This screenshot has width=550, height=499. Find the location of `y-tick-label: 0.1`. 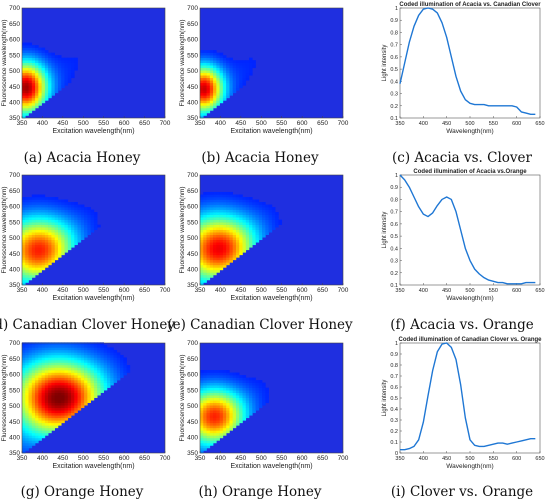

y-tick-label: 0.1 is located at coordinates (394, 443).